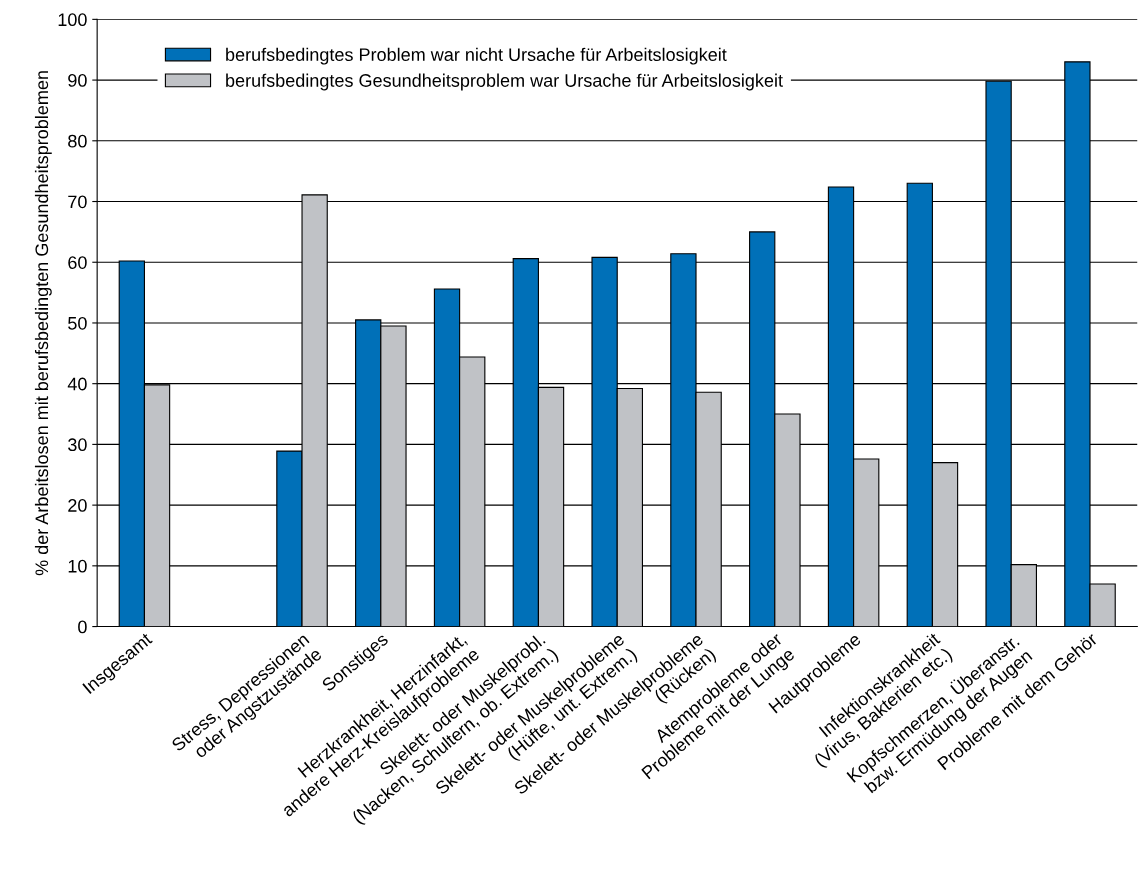  What do you see at coordinates (504, 82) in the screenshot?
I see `legend-label: berufsbedingtes Gesundheitsproblem war Ursache für Arbeitslosigkeit` at bounding box center [504, 82].